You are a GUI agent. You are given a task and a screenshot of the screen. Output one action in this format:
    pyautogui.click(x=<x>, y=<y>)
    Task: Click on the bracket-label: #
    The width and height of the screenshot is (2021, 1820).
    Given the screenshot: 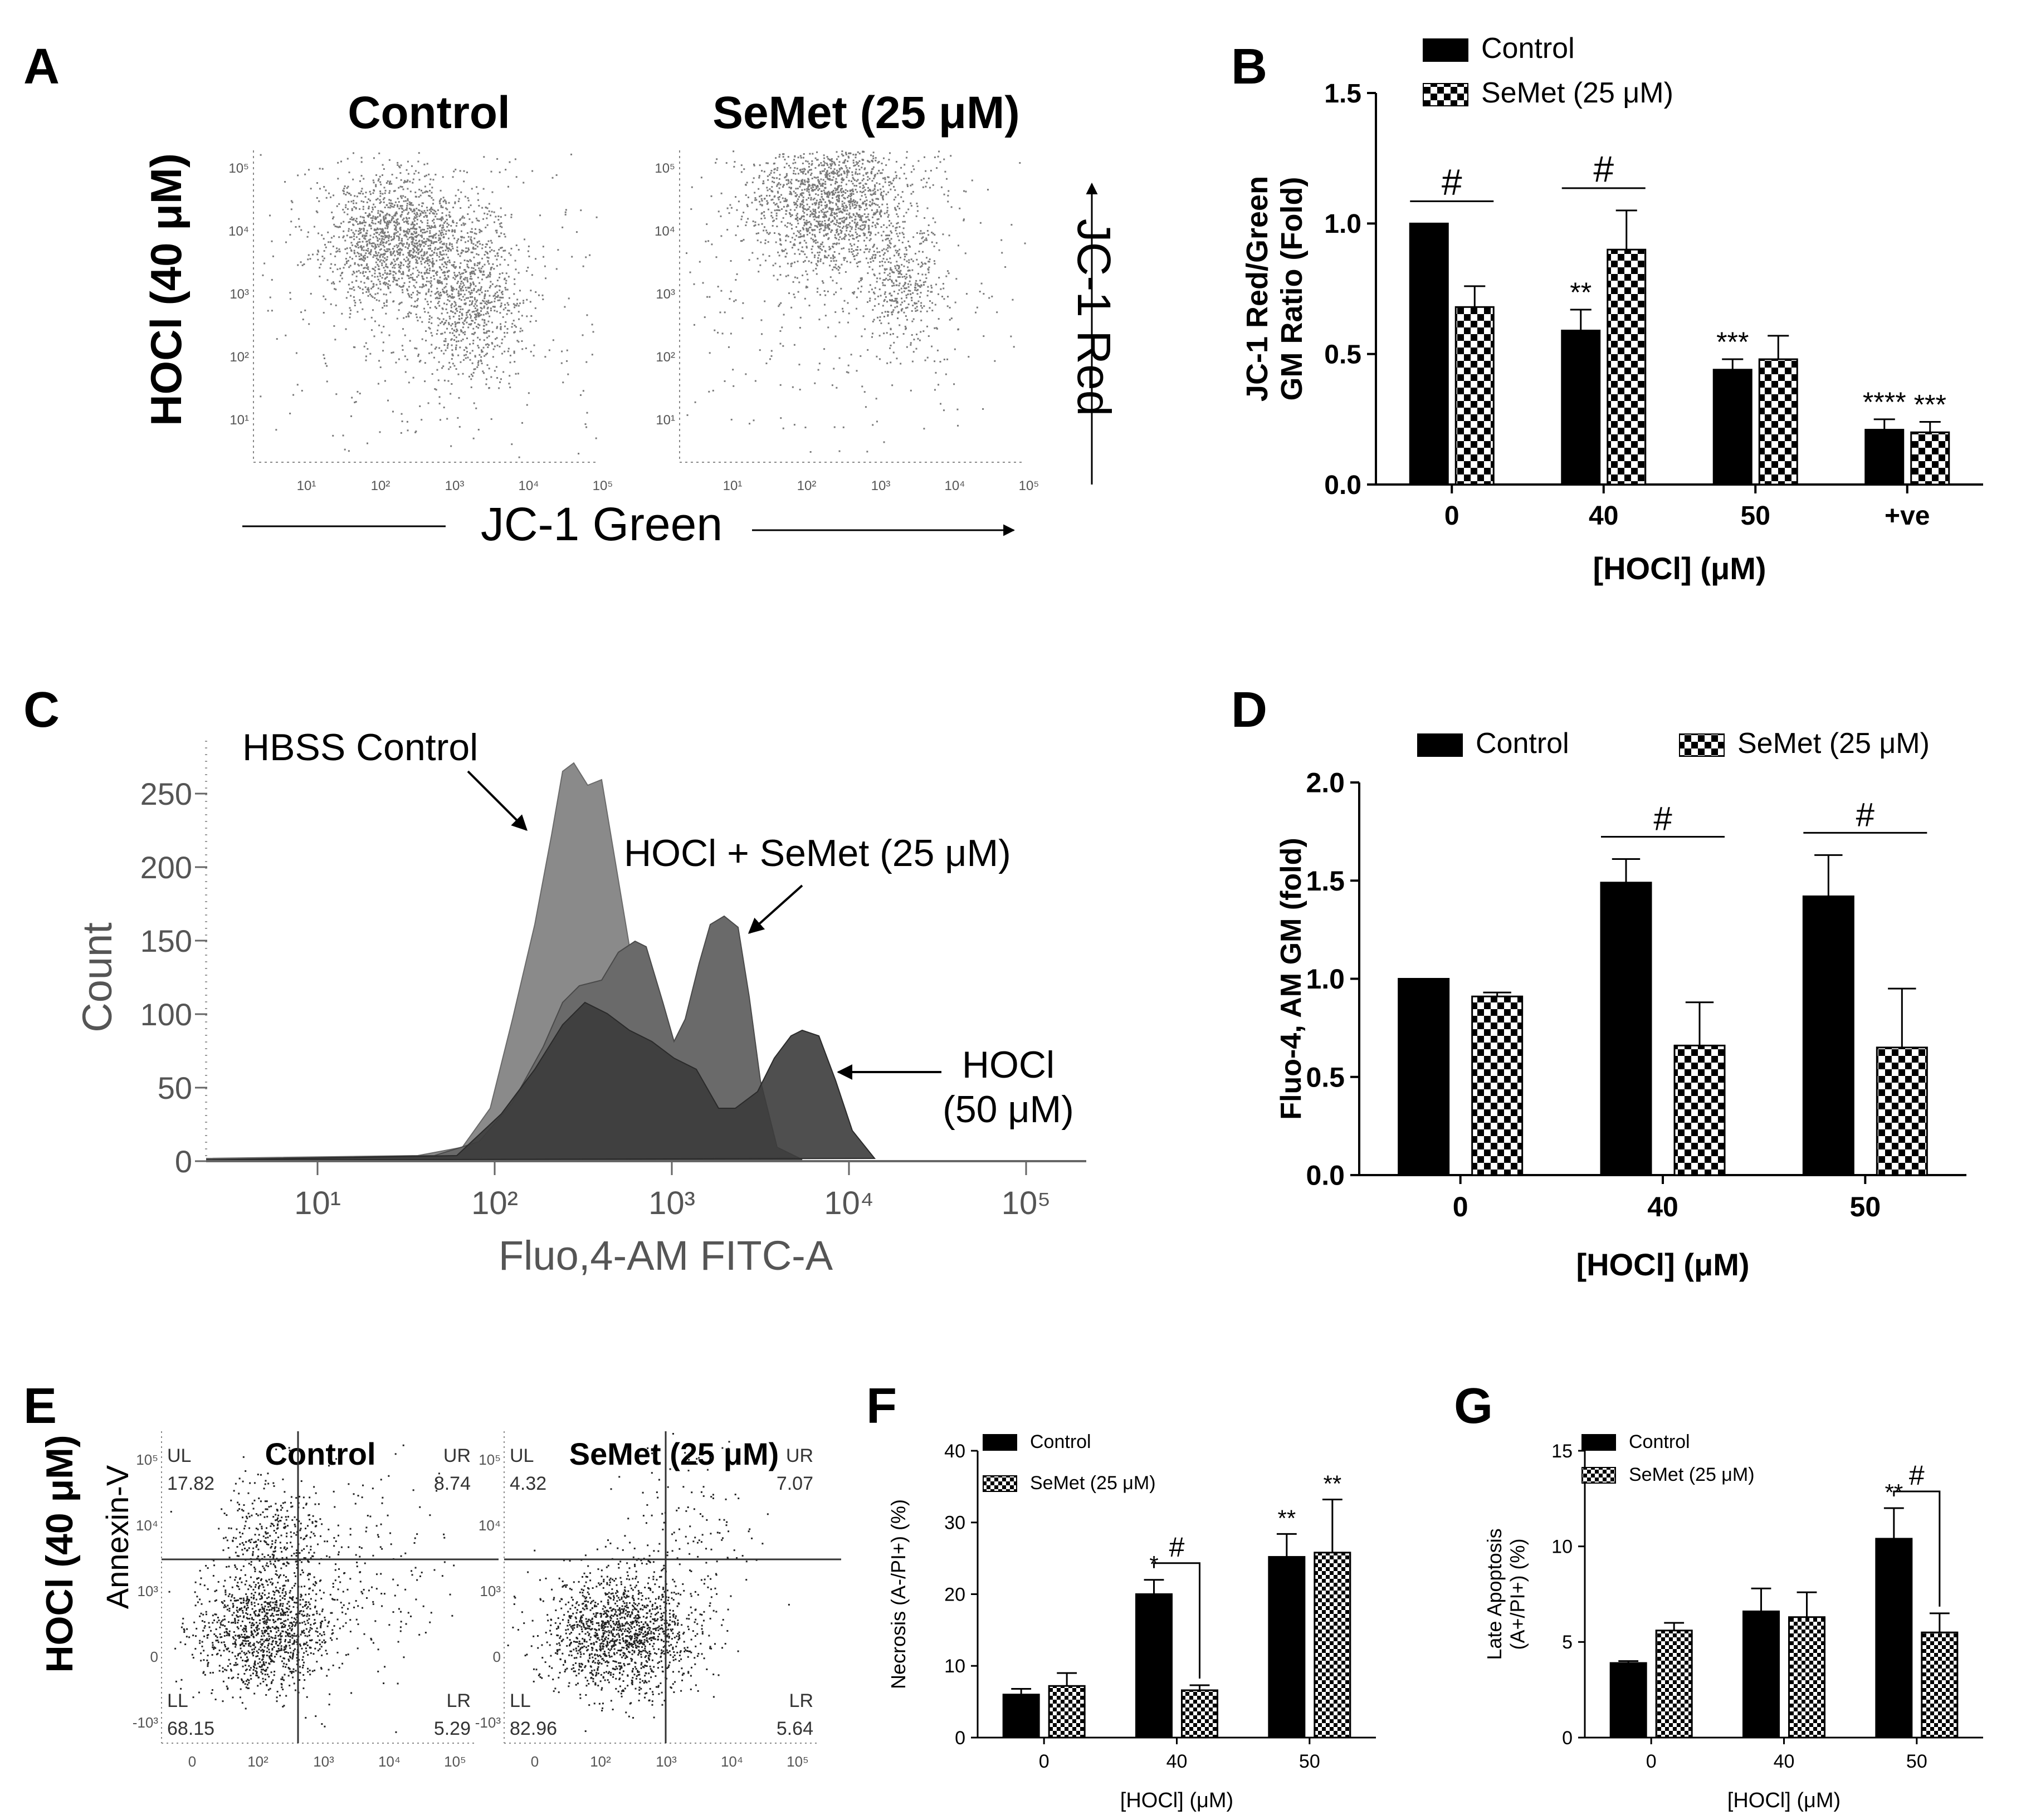 What is the action you would take?
    pyautogui.click(x=1662, y=819)
    